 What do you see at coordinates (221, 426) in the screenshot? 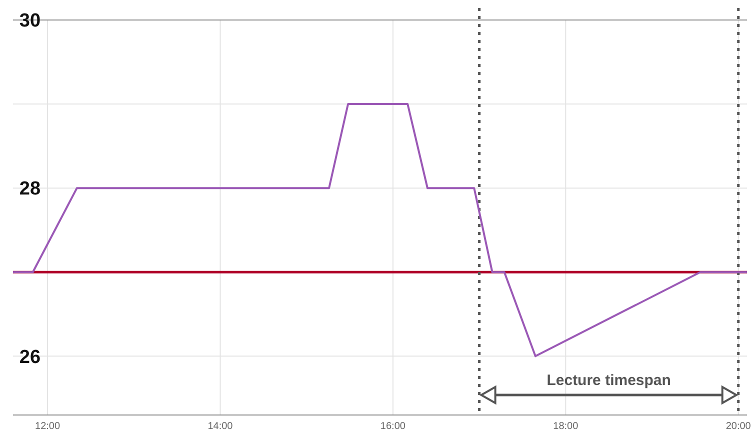
I see `x-tick-label: 14:00` at bounding box center [221, 426].